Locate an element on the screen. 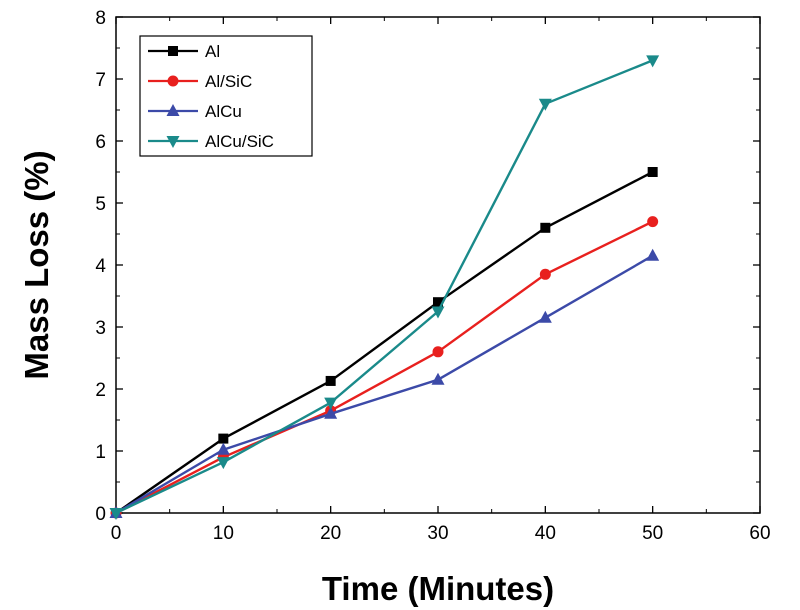  x-axis-title: Time (Minutes) is located at coordinates (438, 588).